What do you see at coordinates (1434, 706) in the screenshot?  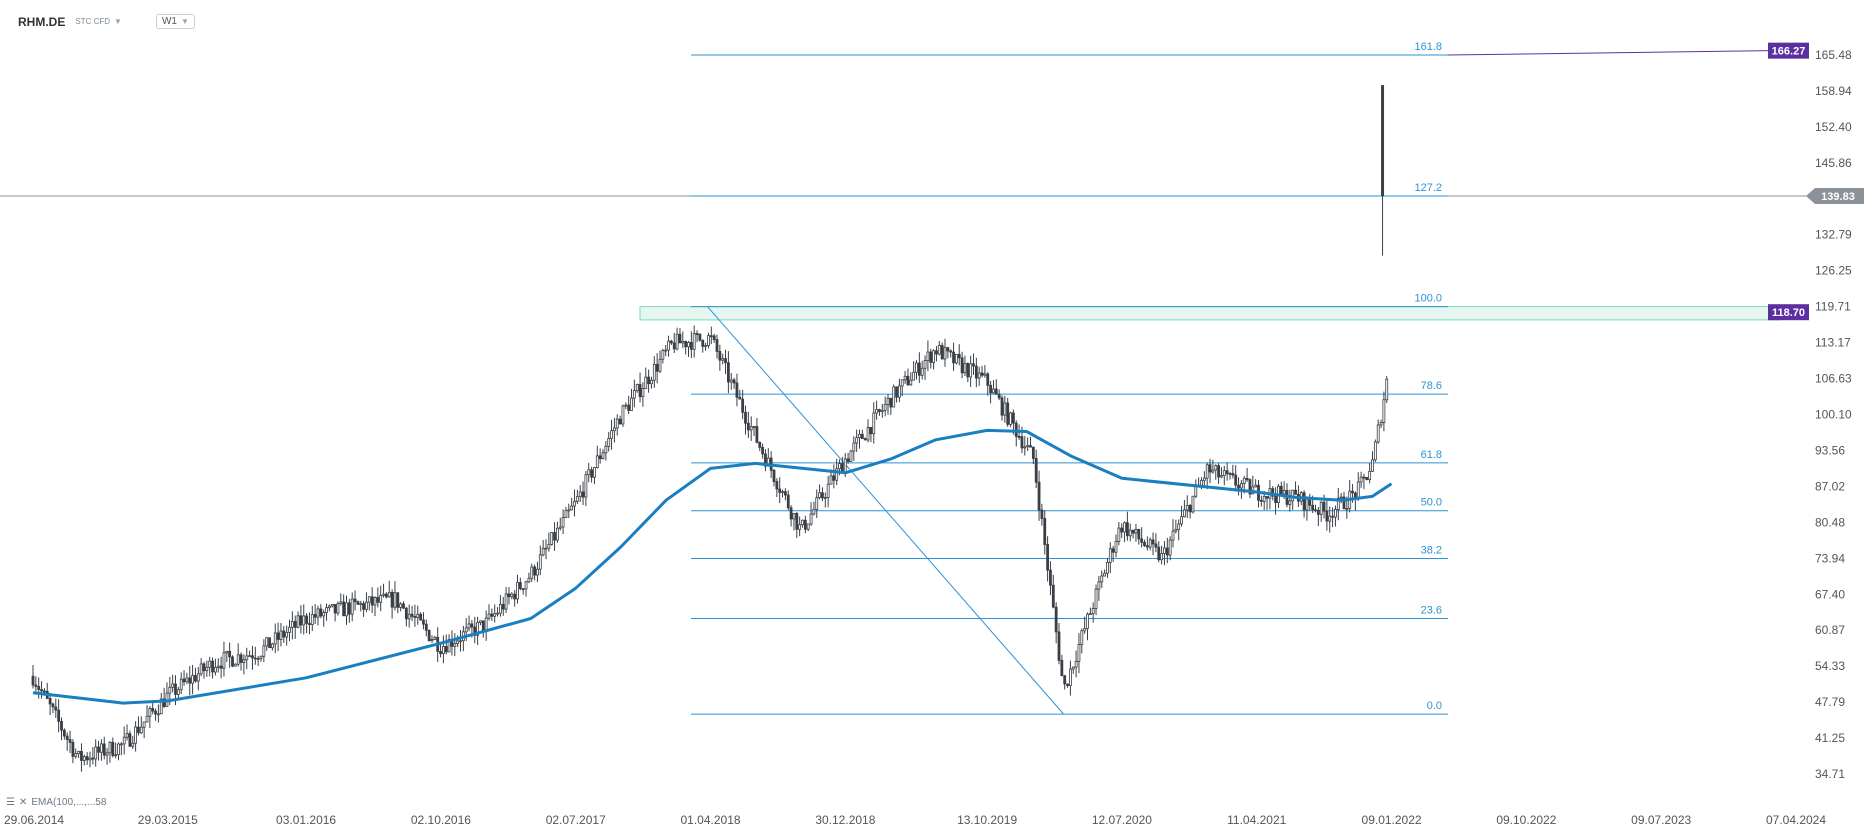 I see `fib-level-label: 0.0` at bounding box center [1434, 706].